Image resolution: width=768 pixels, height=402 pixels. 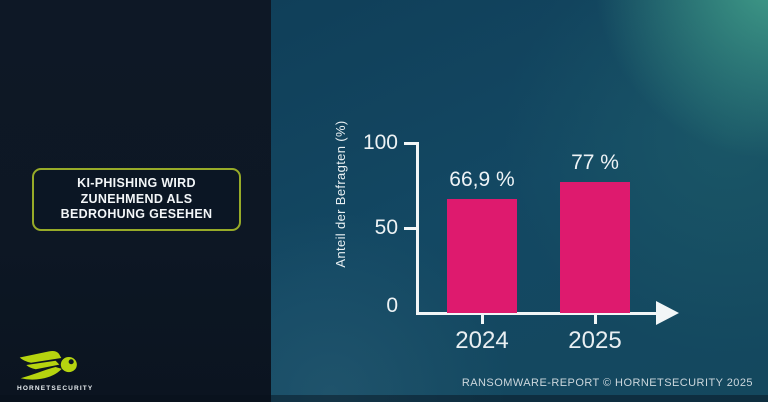 What do you see at coordinates (595, 340) in the screenshot?
I see `x-label-2025: 2025` at bounding box center [595, 340].